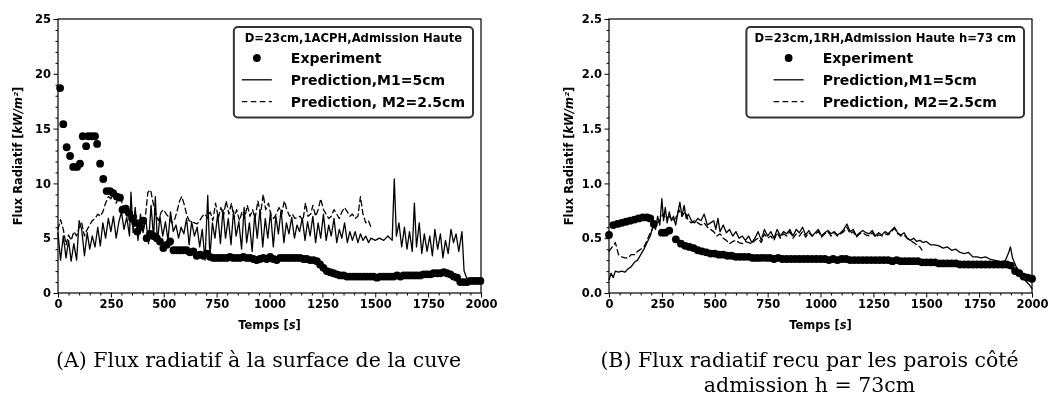 The width and height of the screenshot is (1051, 401). Describe the element at coordinates (46, 293) in the screenshot. I see `y-tick-label: 0` at that location.